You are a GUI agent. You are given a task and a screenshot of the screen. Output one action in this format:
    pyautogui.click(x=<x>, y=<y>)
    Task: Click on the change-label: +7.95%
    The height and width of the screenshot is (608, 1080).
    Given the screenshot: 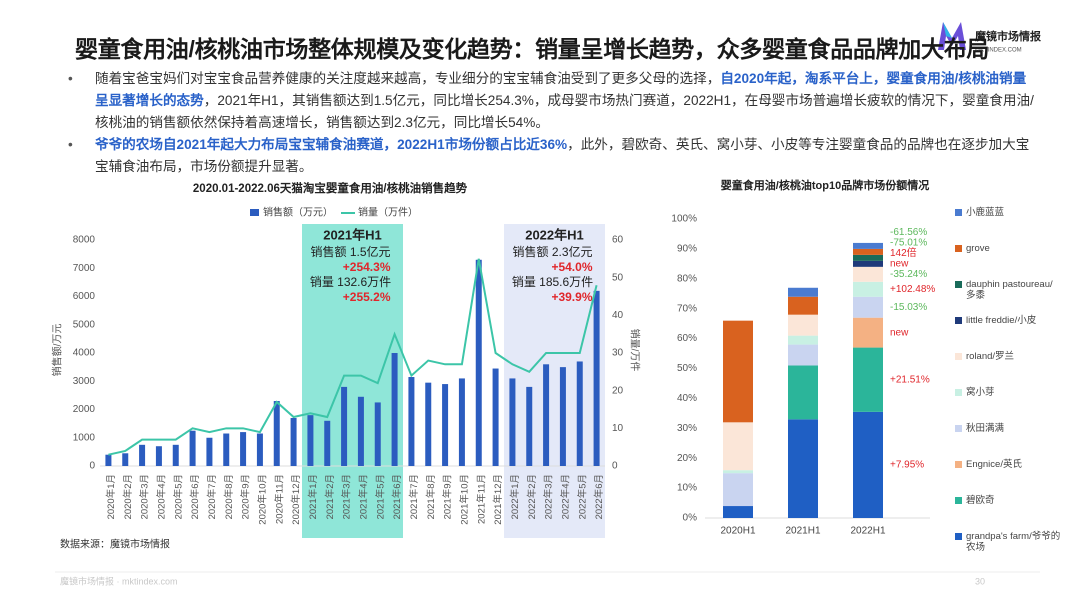 What is the action you would take?
    pyautogui.click(x=907, y=465)
    